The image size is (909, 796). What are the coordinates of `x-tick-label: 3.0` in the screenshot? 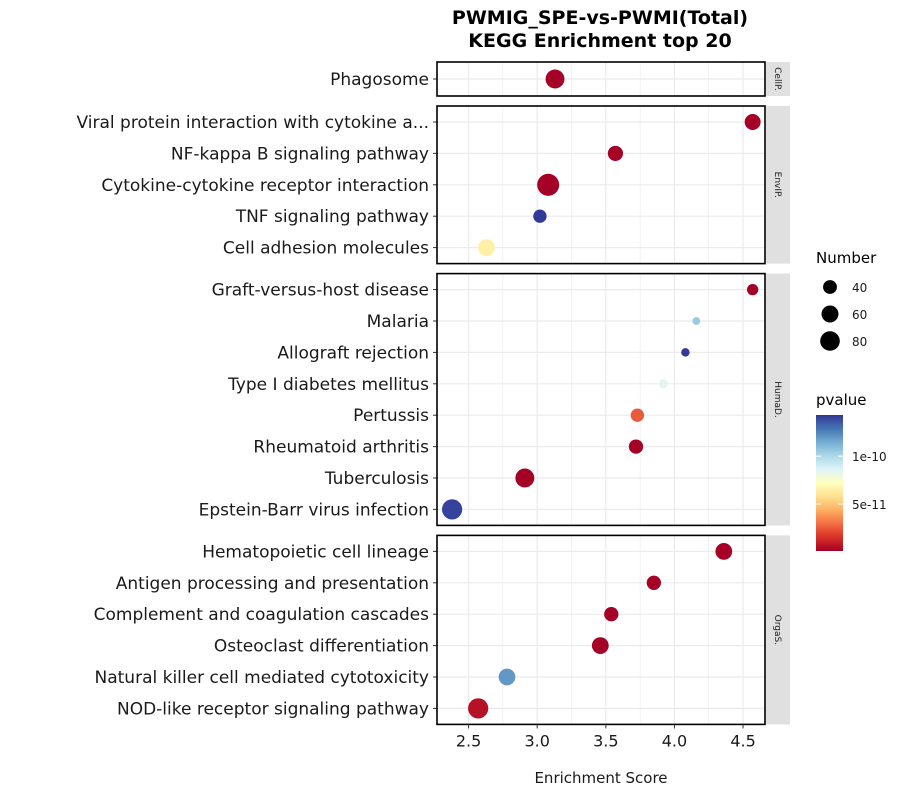 It's located at (536, 740).